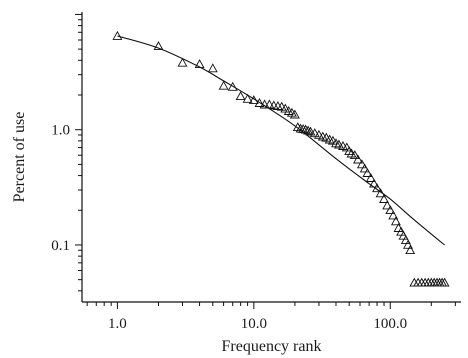  Describe the element at coordinates (60, 246) in the screenshot. I see `y-tick-label: 0.1` at that location.